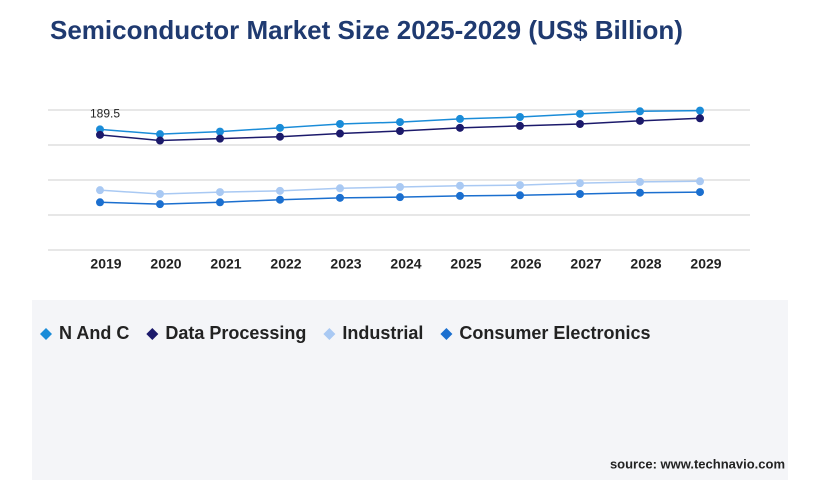 This screenshot has width=816, height=480. What do you see at coordinates (705, 264) in the screenshot?
I see `x-tick-label: 2029` at bounding box center [705, 264].